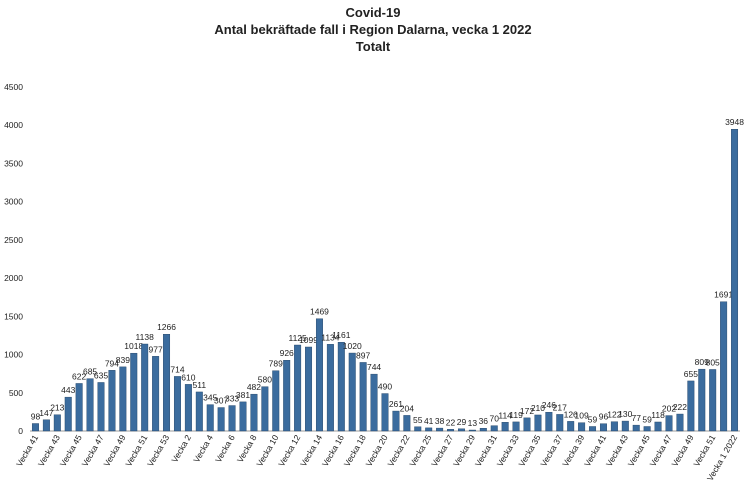 The image size is (746, 485). I want to click on value-label: 490, so click(385, 387).